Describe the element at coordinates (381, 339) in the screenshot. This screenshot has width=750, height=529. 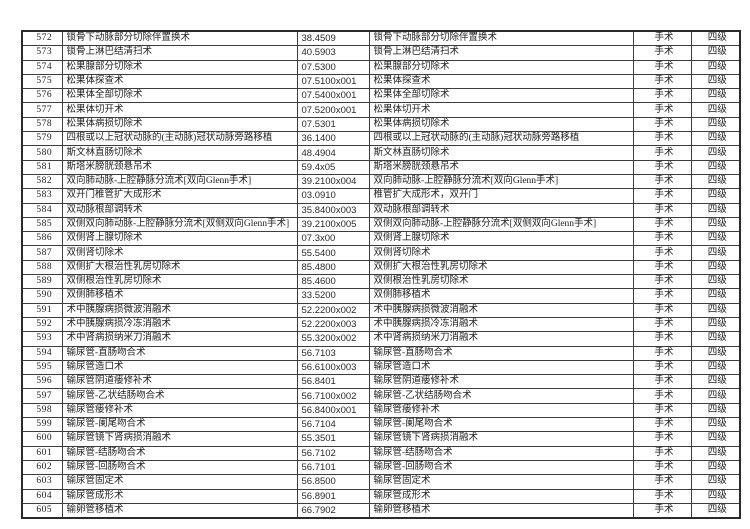
I see `table-row: 593 术中肾病损纳米刀消融术 55.3200x002 术中肾病损纳米刀消融术 手术 四级` at that location.